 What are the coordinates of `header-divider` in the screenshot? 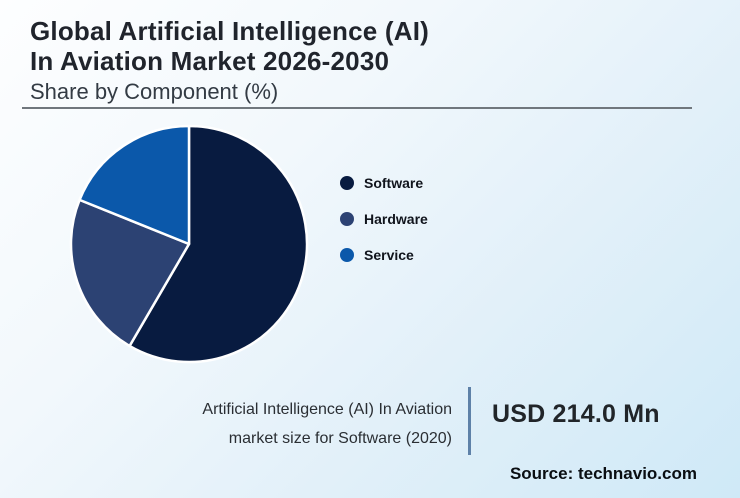 It's located at (357, 108).